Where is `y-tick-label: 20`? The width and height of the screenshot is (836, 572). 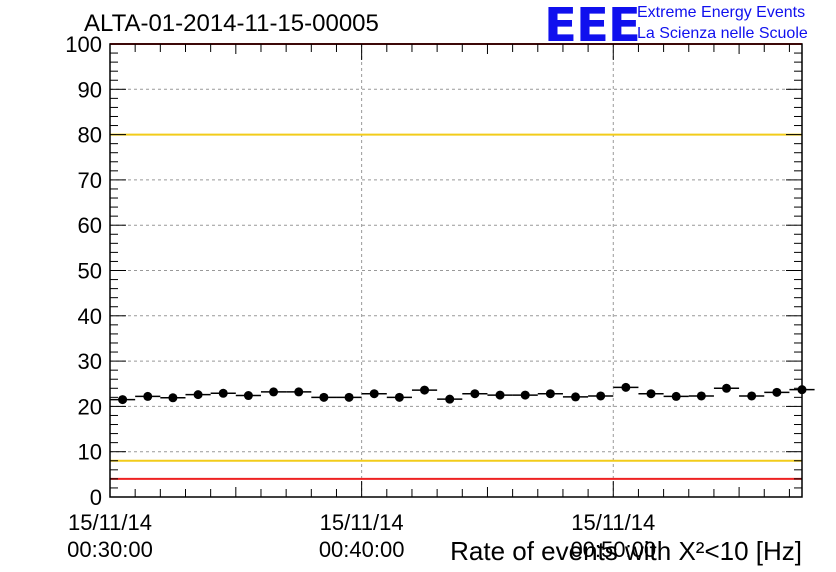
y-tick-label: 20 is located at coordinates (90, 406).